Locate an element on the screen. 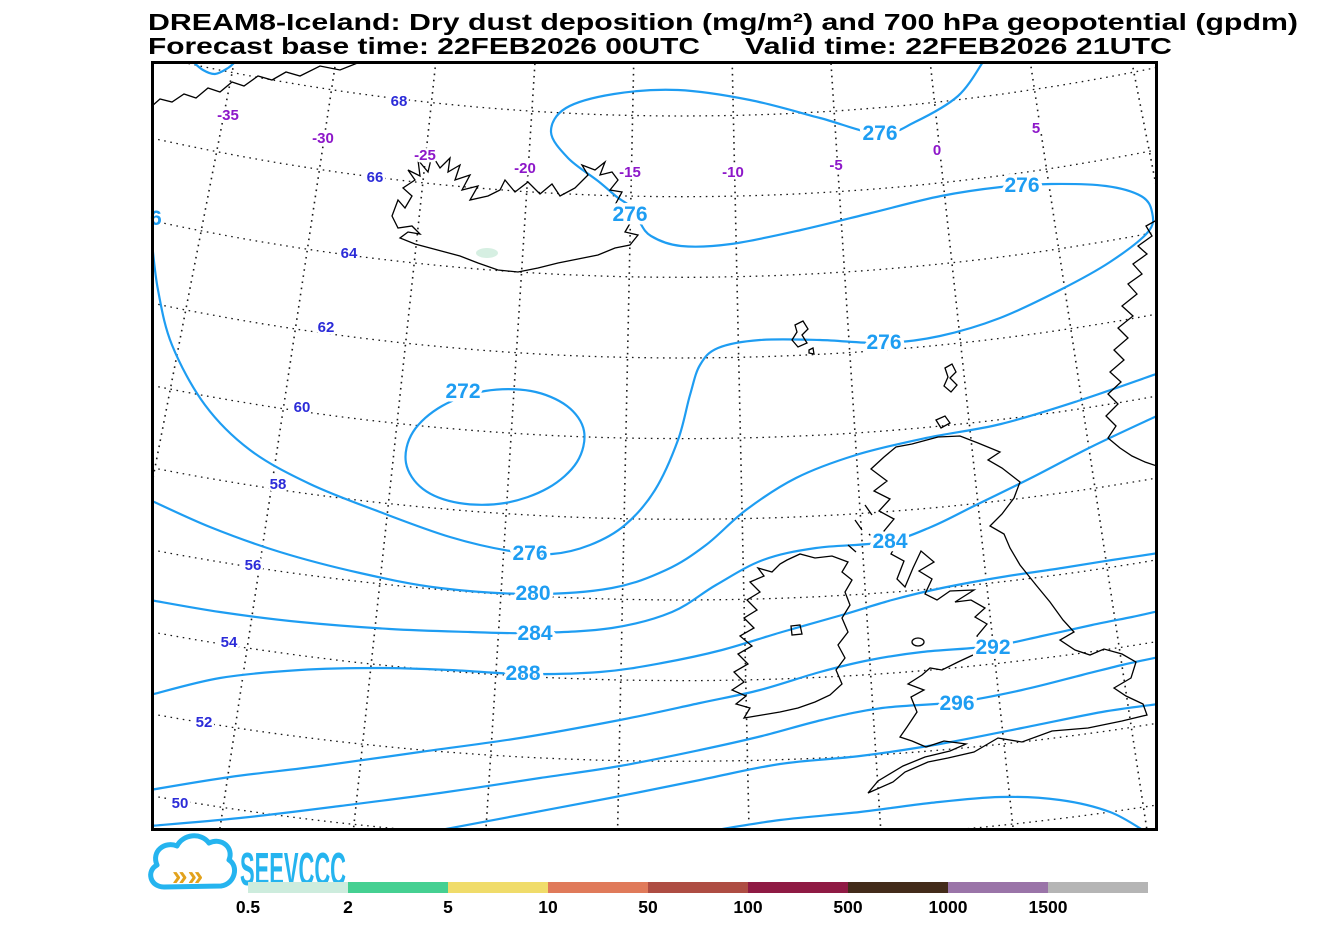  contour-label: 292 is located at coordinates (992, 647).